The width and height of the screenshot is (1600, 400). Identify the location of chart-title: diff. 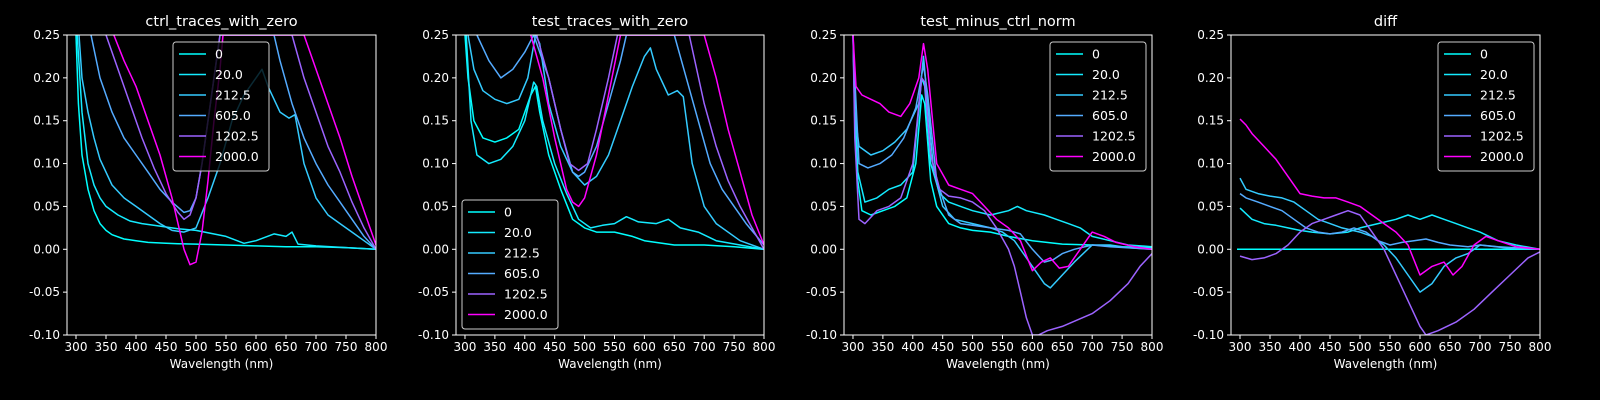
(1386, 22).